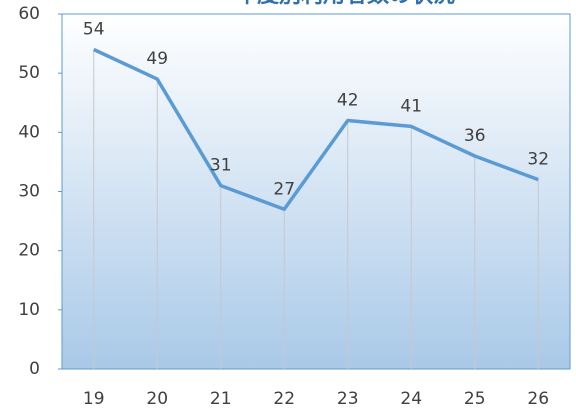  Describe the element at coordinates (221, 398) in the screenshot. I see `x-tick-label: 21` at that location.